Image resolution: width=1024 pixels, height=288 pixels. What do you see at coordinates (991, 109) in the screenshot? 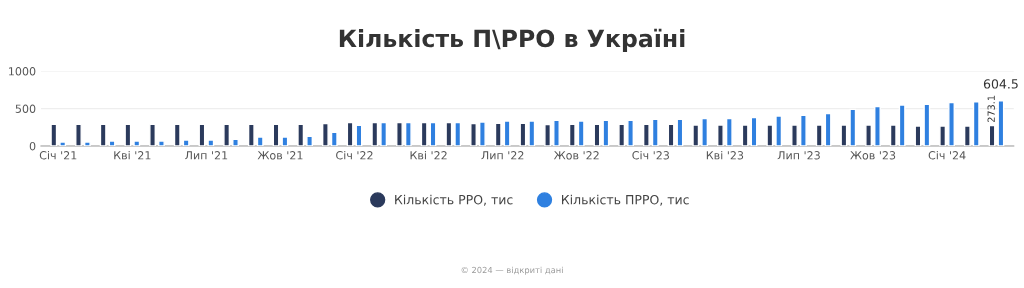
I see `data-label: 273.1` at bounding box center [991, 109].